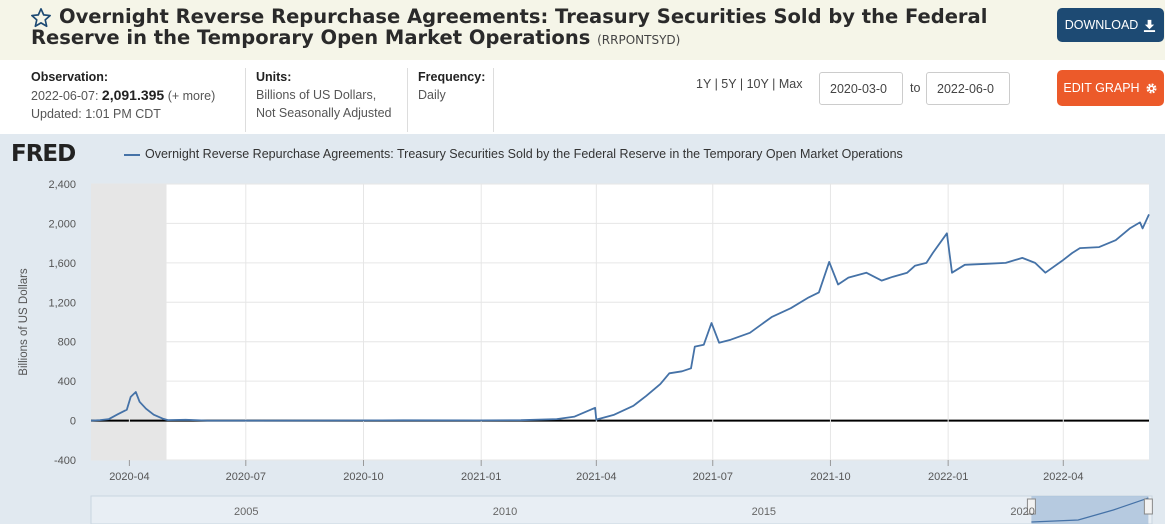 This screenshot has width=1165, height=524. Describe the element at coordinates (729, 84) in the screenshot. I see `range-5y: 5Y` at that location.